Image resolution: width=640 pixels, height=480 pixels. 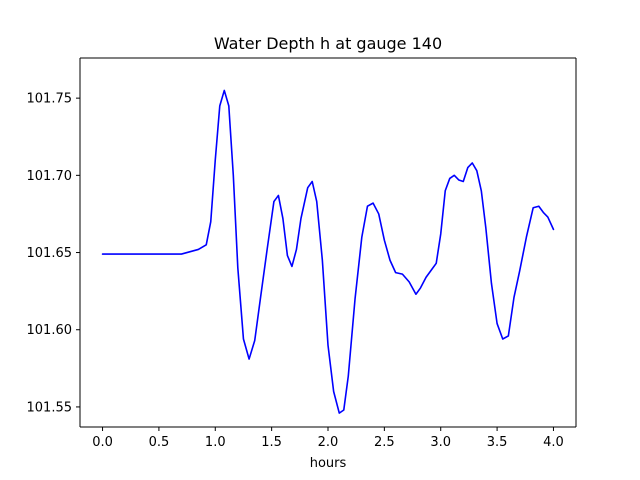 I want to click on x-axis-label: hours, so click(x=328, y=463).